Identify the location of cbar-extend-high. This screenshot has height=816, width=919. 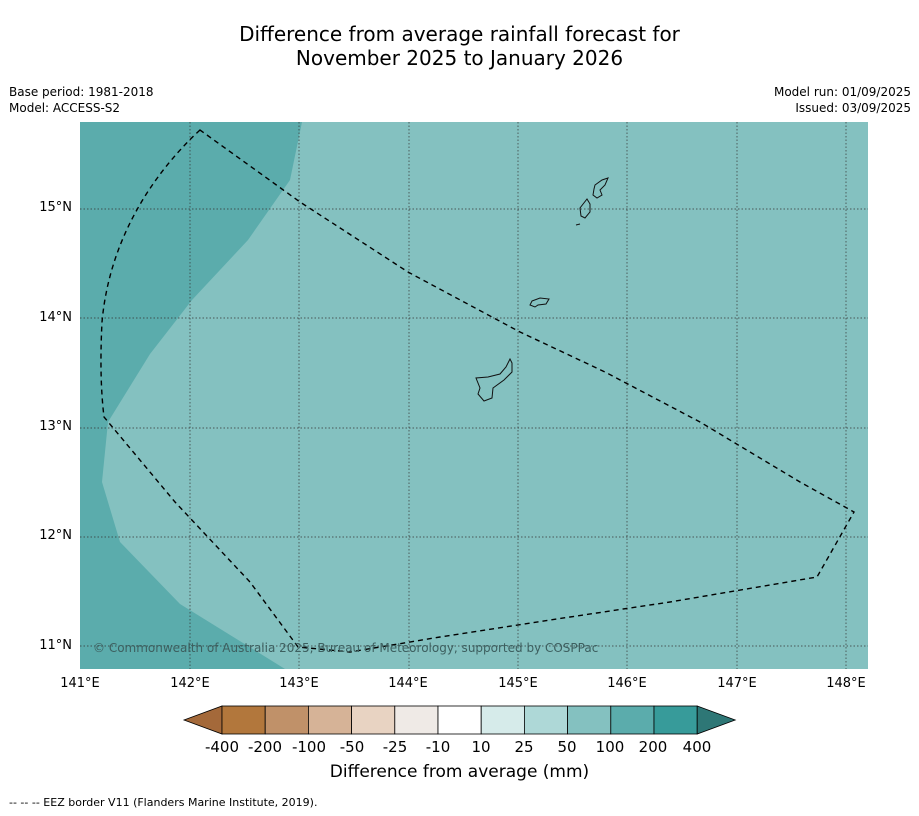
(716, 720).